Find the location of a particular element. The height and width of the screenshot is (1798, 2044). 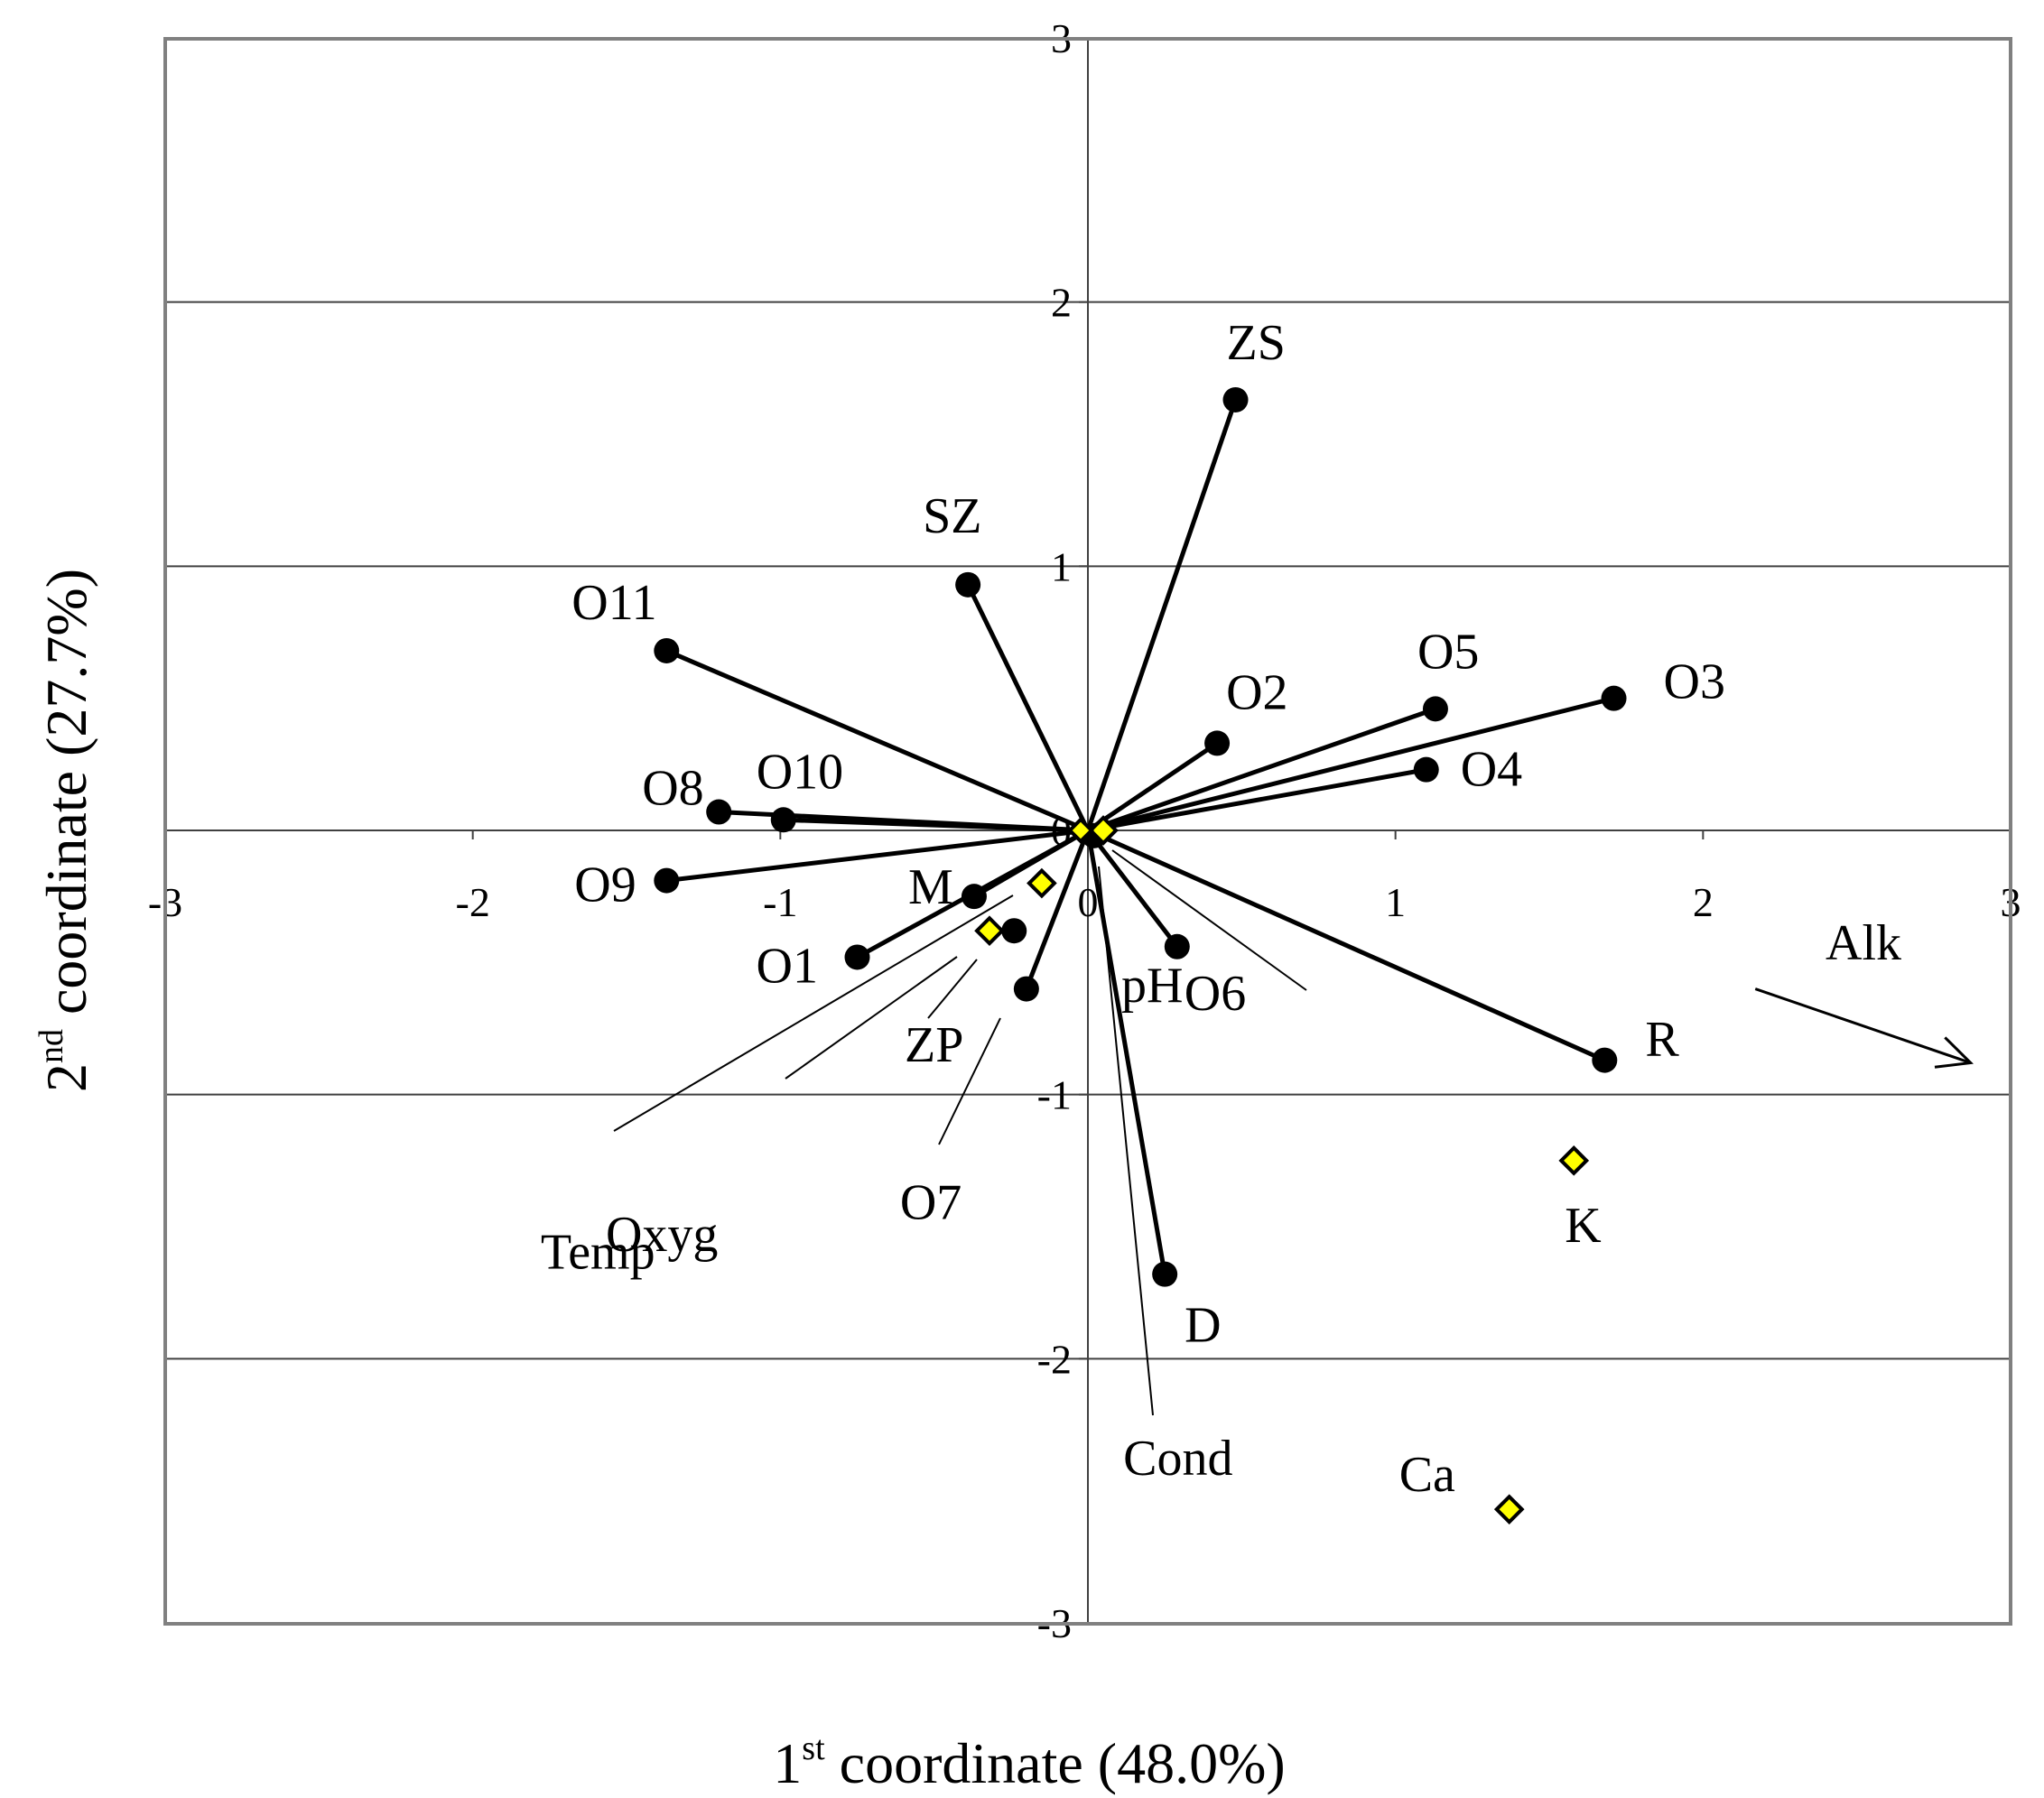

variable-label-oxyg: Oxyg is located at coordinates (662, 1235).